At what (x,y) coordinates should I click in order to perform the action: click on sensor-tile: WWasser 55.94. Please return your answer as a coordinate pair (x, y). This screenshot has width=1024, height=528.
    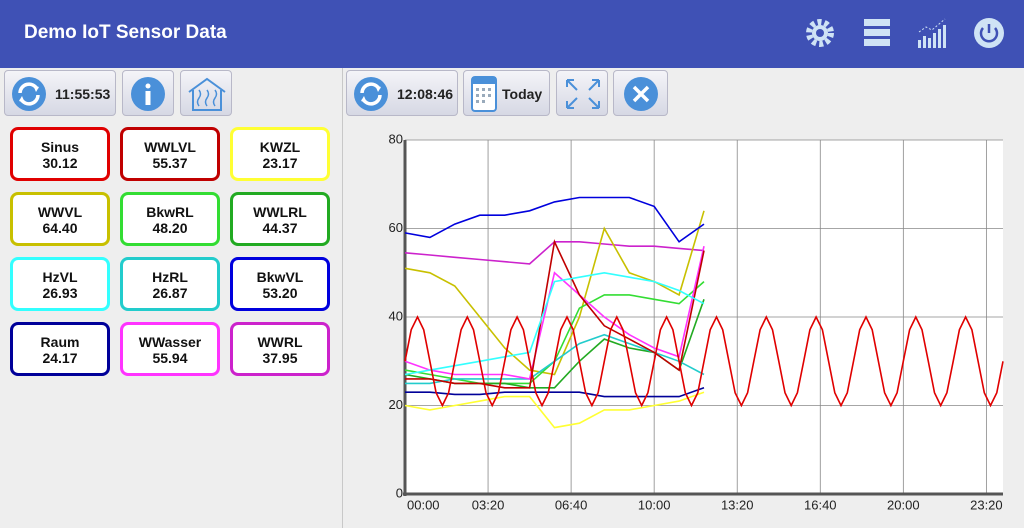
    Looking at the image, I should click on (170, 349).